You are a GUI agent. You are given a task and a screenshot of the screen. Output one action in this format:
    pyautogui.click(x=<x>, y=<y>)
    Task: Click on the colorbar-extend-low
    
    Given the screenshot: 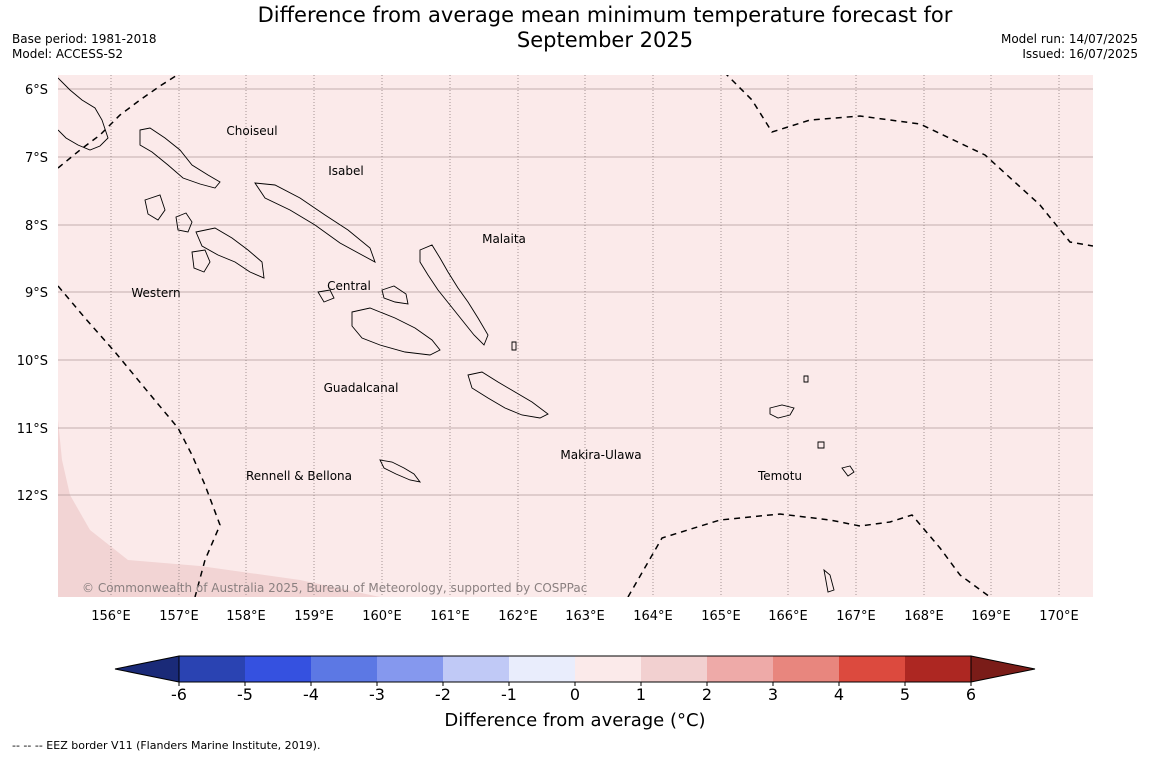 What is the action you would take?
    pyautogui.click(x=147, y=669)
    